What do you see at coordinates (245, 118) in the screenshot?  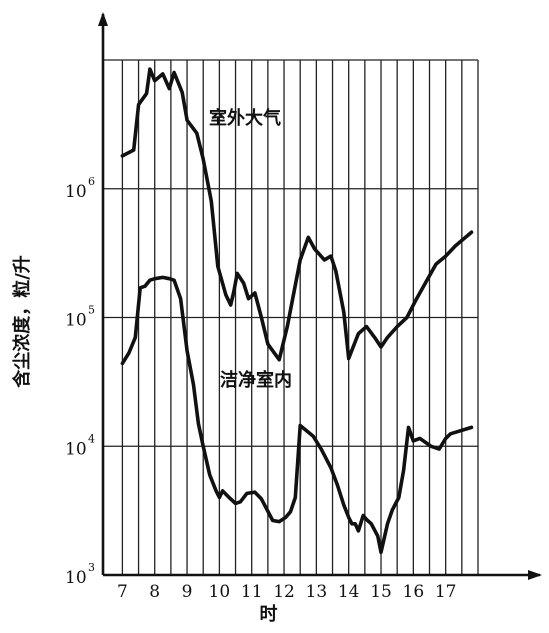 I see `series-label-0: 室外大气` at bounding box center [245, 118].